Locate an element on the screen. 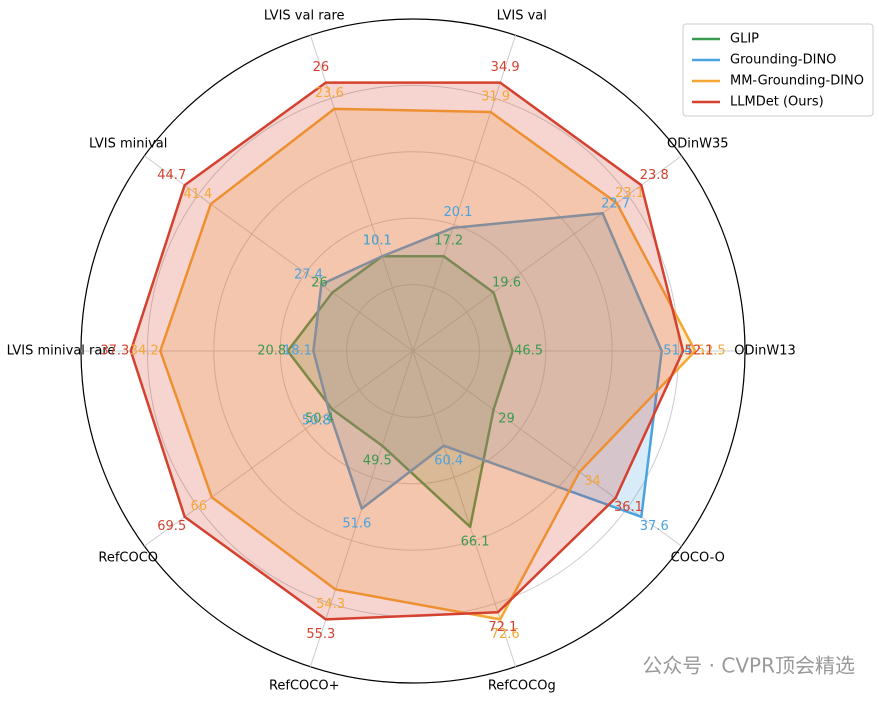  value-label: 69.5 is located at coordinates (171, 526).